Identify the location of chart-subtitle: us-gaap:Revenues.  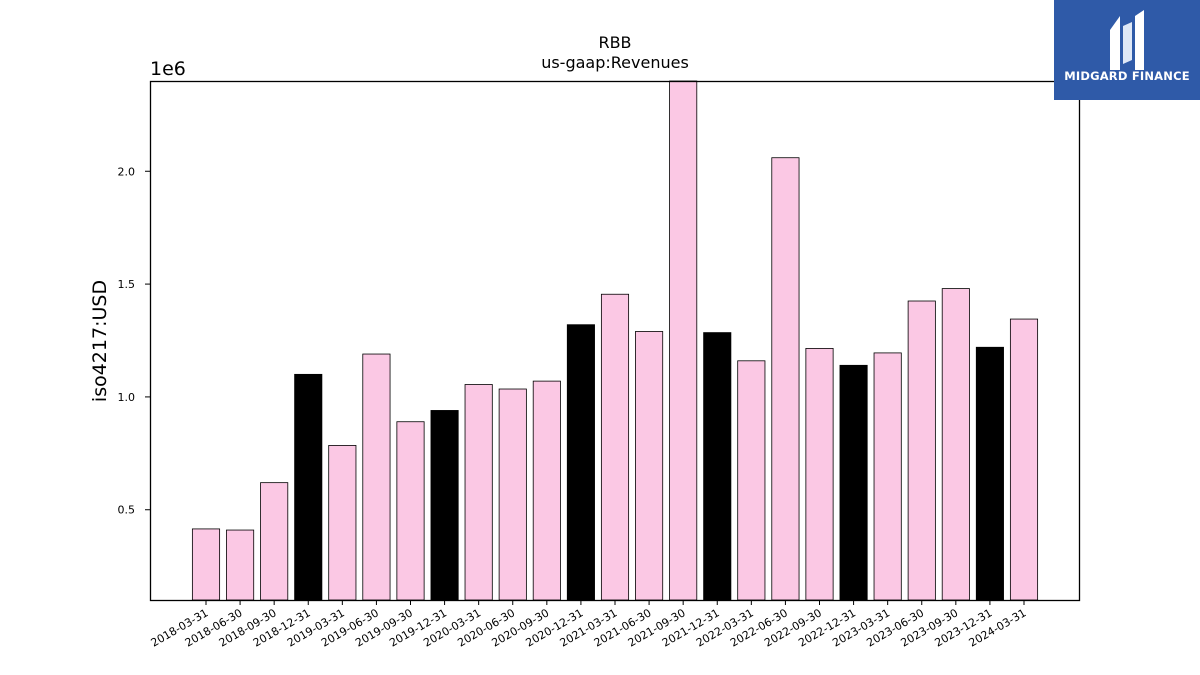
(615, 62).